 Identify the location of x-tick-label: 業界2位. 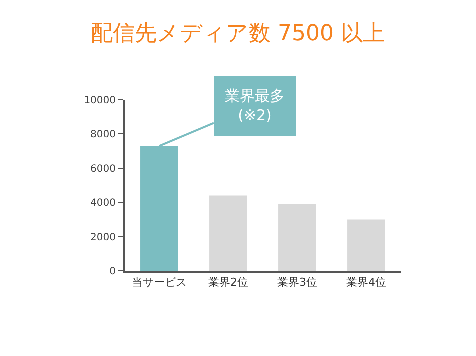
(228, 283).